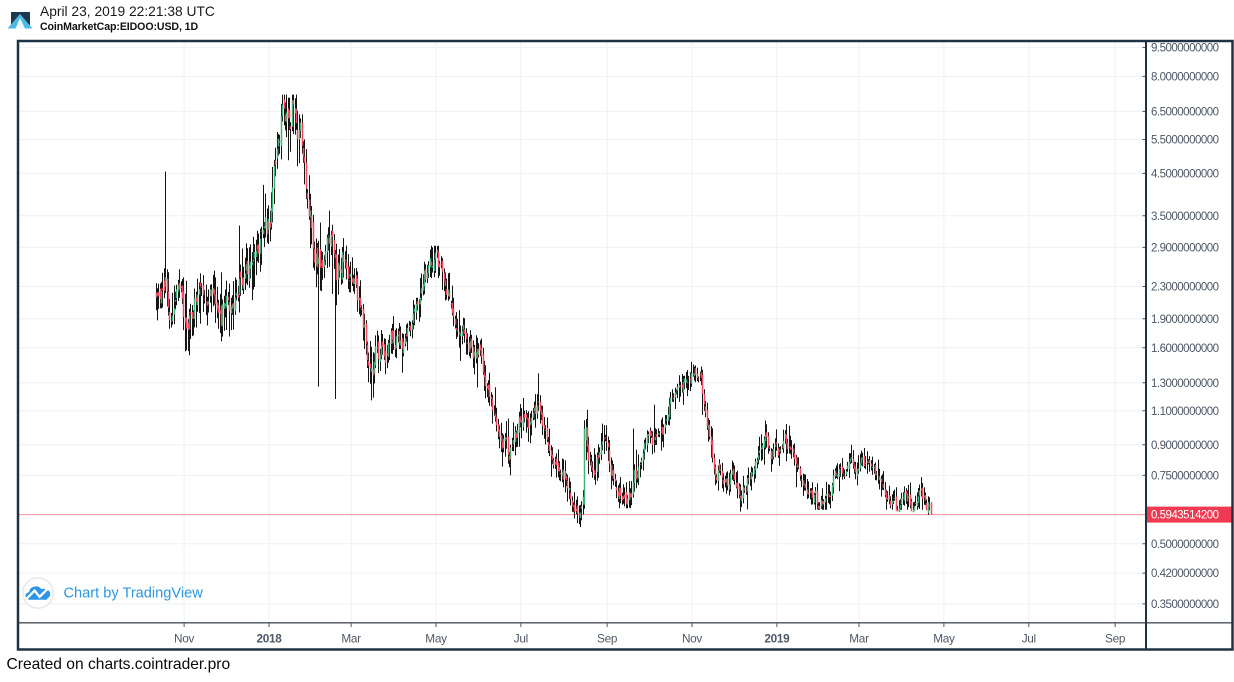 This screenshot has height=682, width=1234. I want to click on svg-text: 5.5000000000, so click(1185, 141).